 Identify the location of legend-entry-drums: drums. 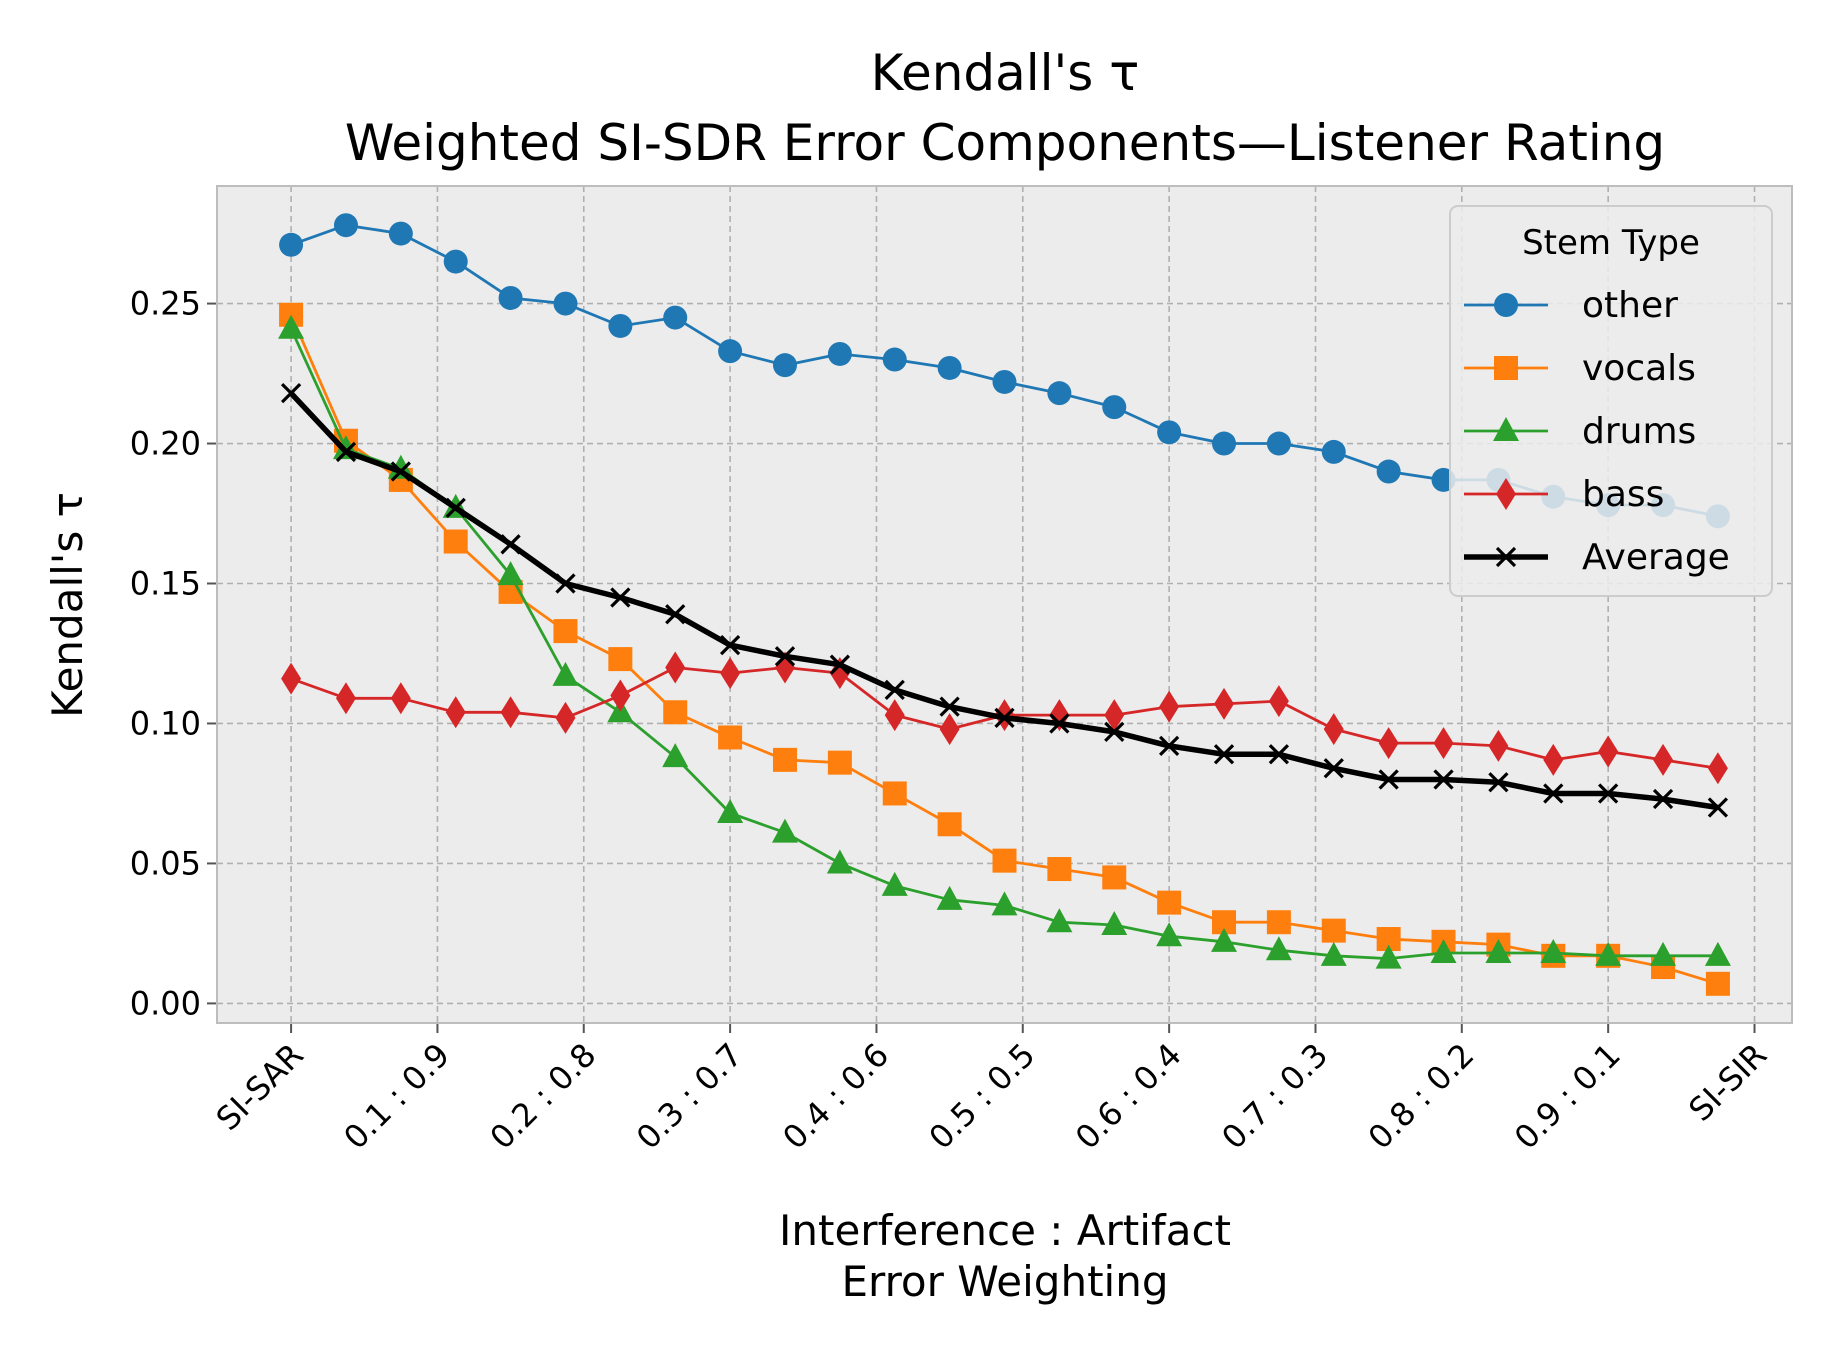
(1580, 431).